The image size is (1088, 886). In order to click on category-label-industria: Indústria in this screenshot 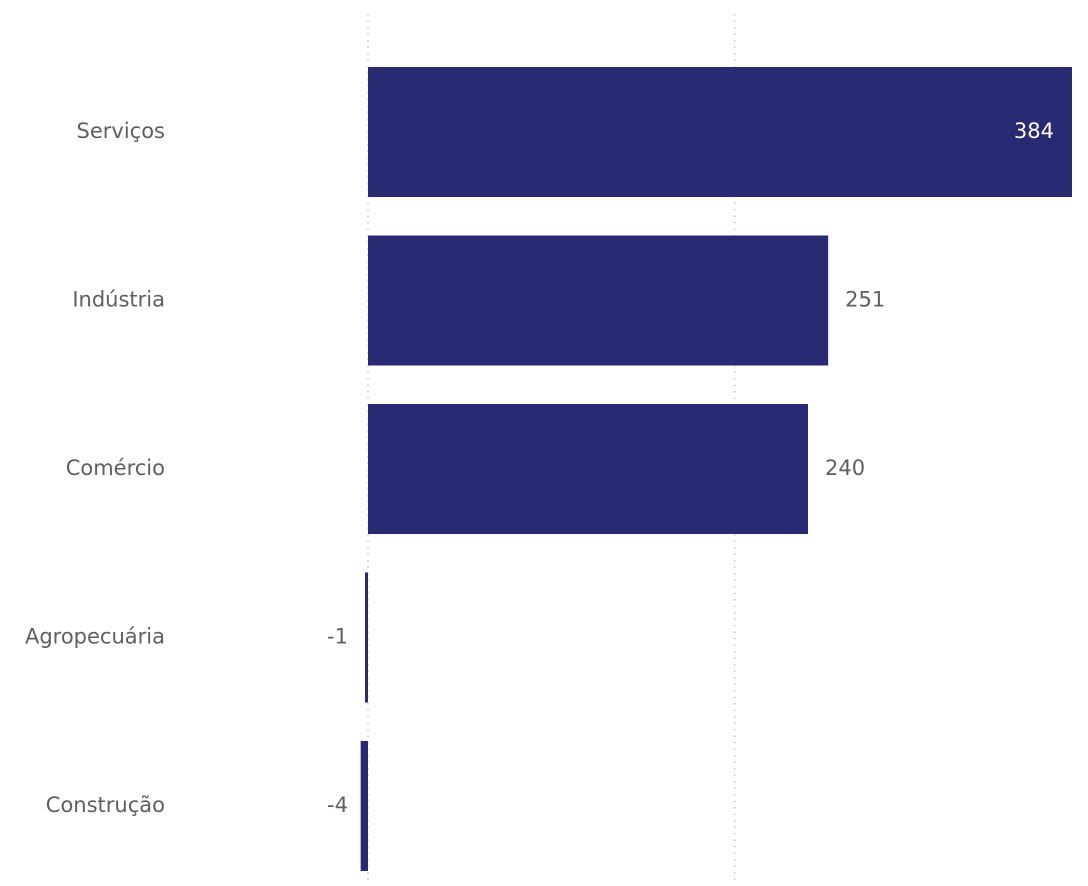, I will do `click(118, 300)`.